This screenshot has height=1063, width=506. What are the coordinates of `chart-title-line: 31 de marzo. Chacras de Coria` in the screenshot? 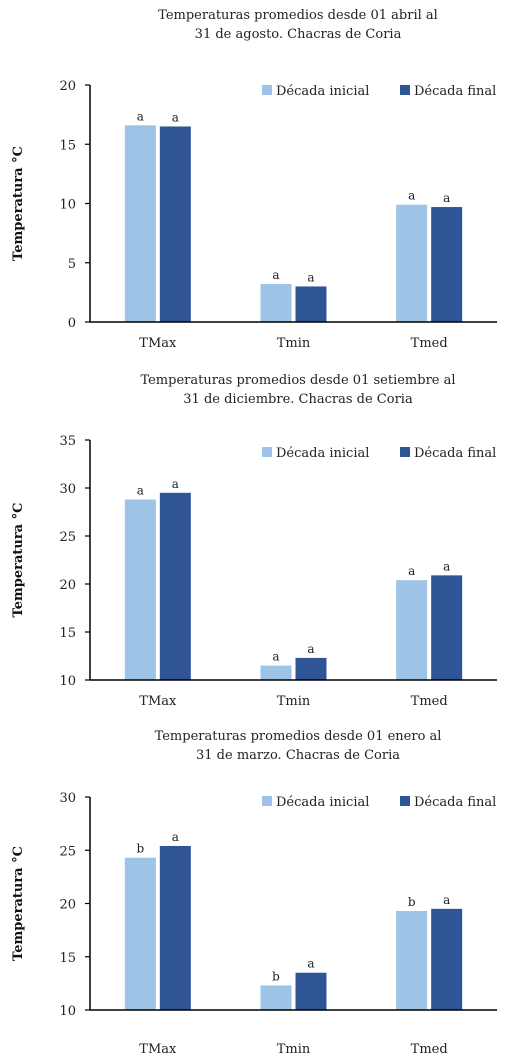 It's located at (298, 755).